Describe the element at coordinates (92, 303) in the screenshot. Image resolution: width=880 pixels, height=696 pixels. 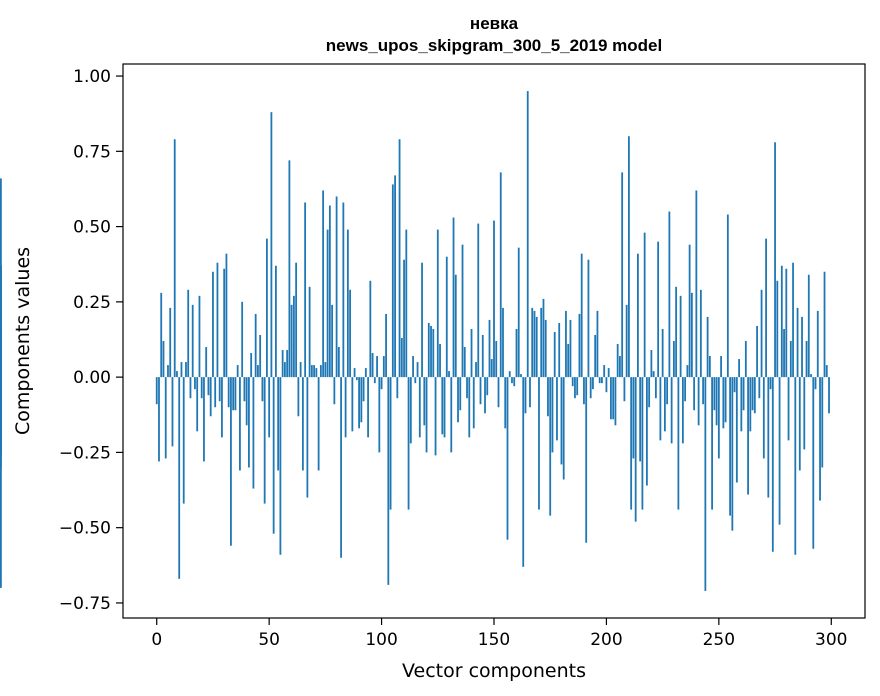
I see `y-tick-label: 0.25` at that location.